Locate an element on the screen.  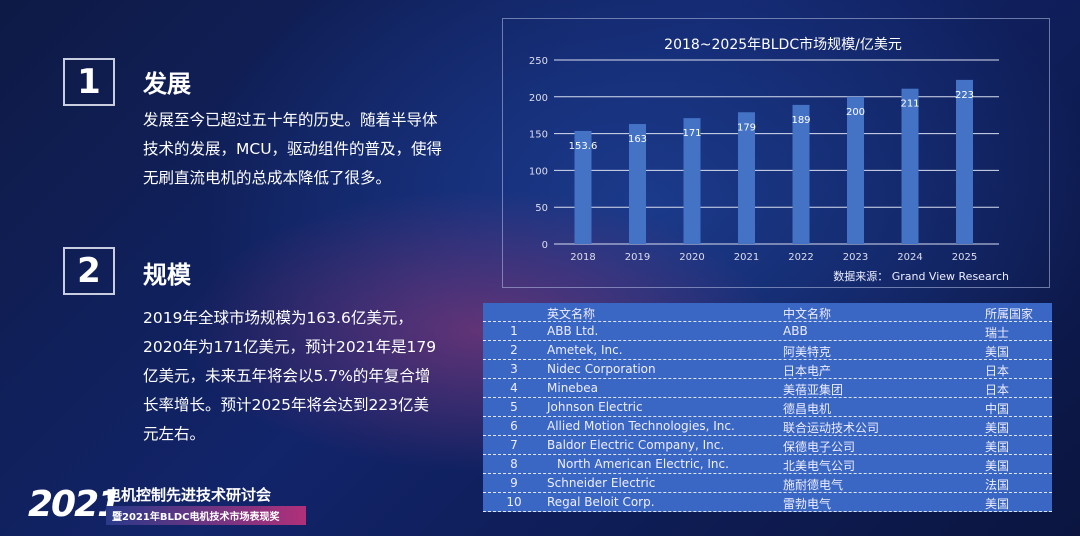
section-1-number: 1 is located at coordinates (89, 82).